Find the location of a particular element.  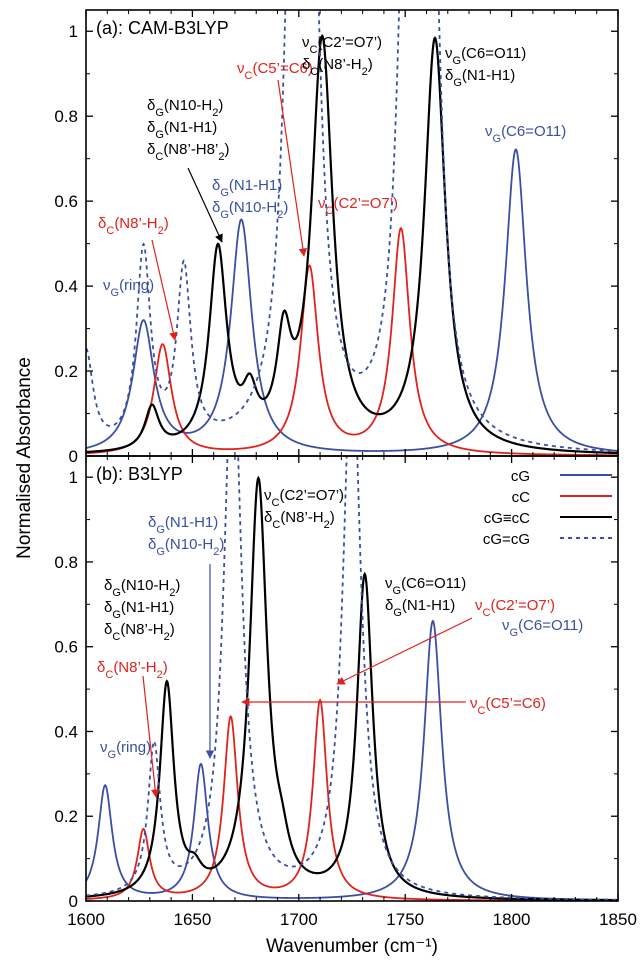

mode-annotation-6: νG(C6=O11) is located at coordinates (542, 628).